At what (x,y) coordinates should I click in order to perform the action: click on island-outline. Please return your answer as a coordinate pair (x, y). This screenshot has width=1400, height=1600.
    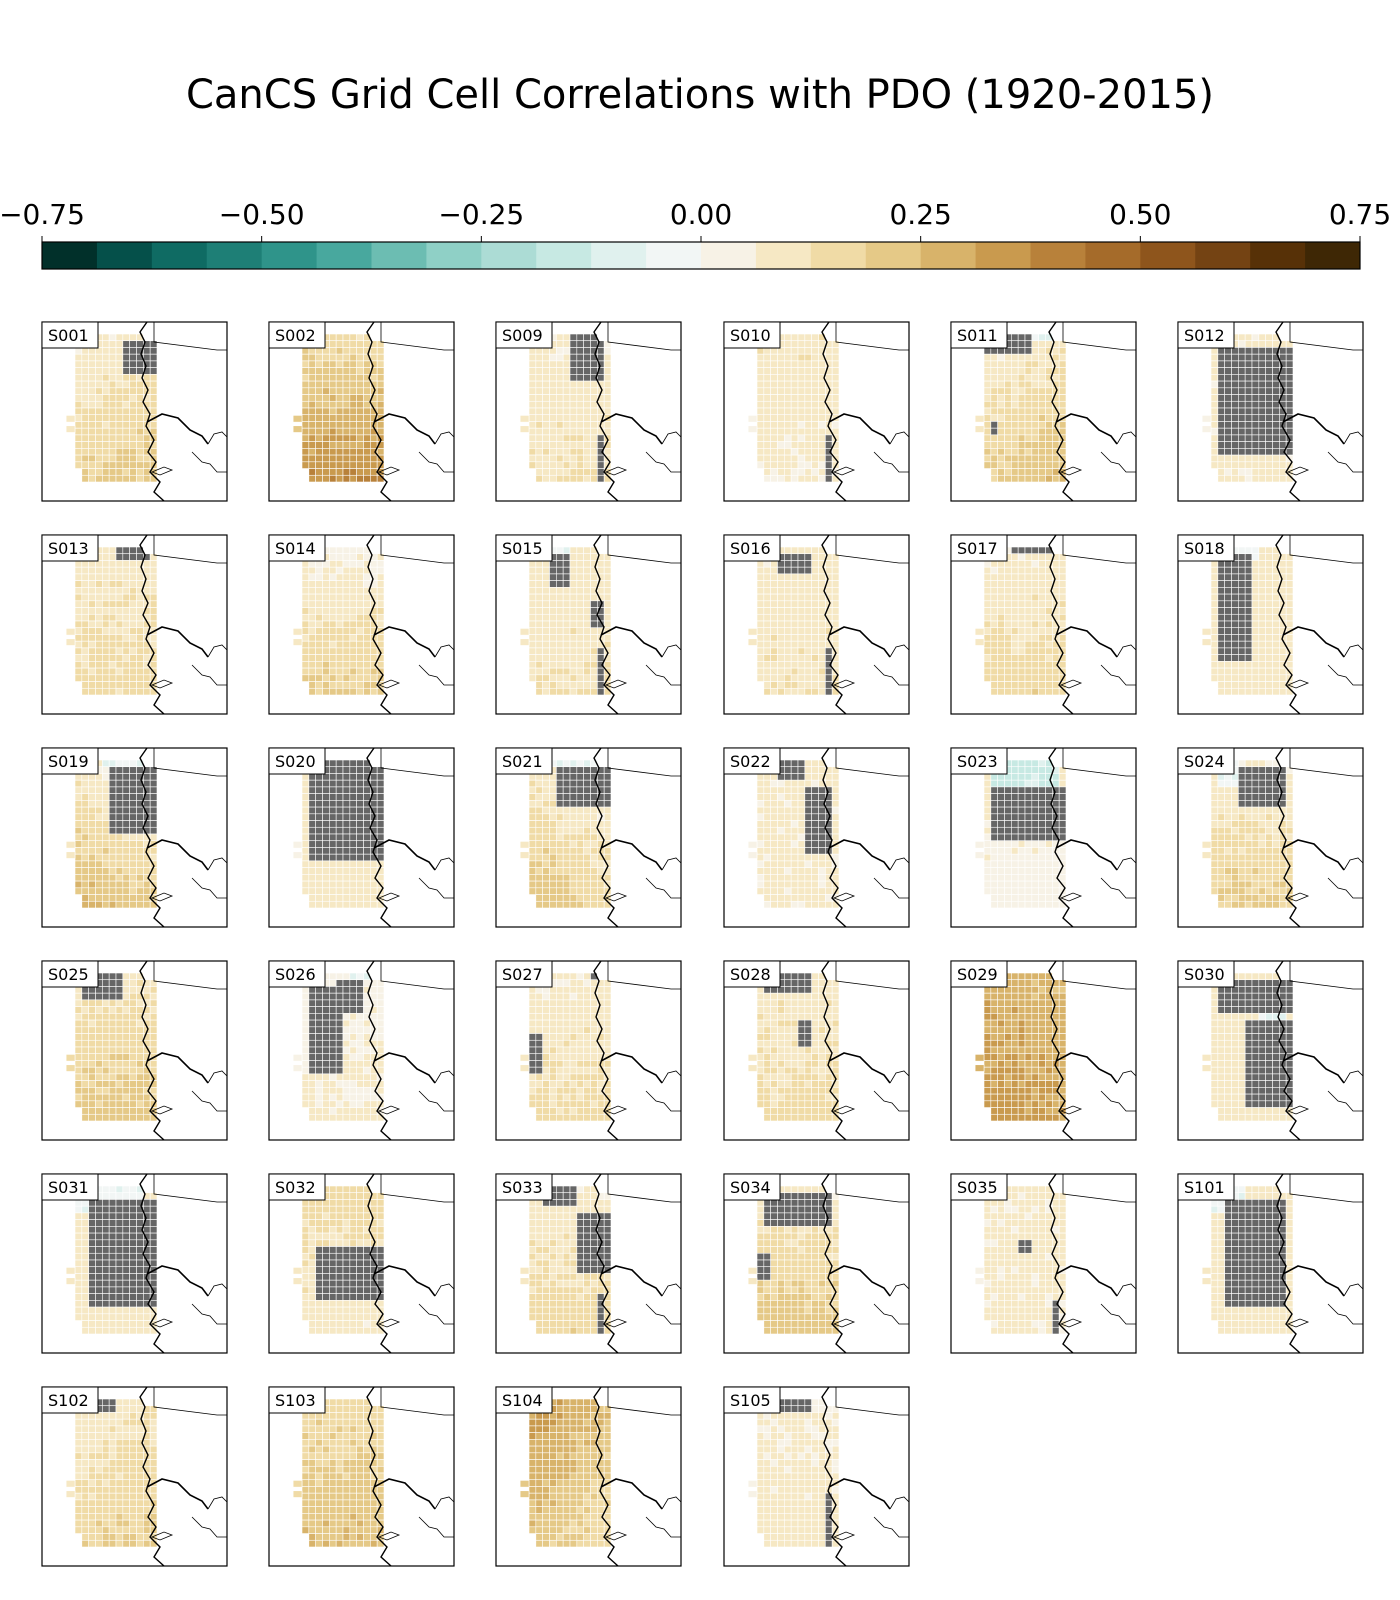
    Looking at the image, I should click on (844, 471).